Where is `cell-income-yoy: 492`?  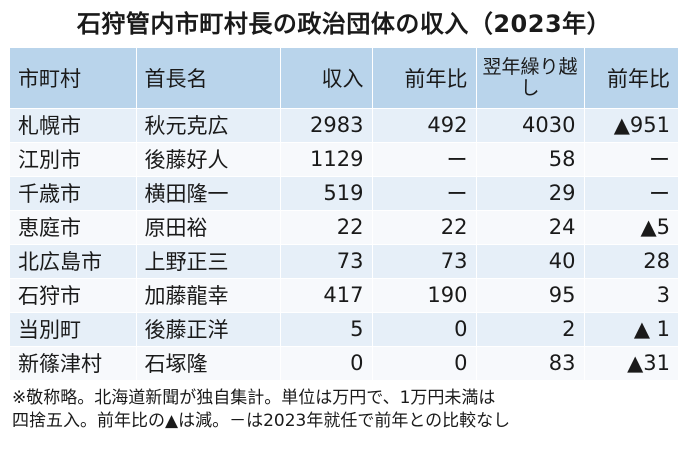
cell-income-yoy: 492 is located at coordinates (424, 125).